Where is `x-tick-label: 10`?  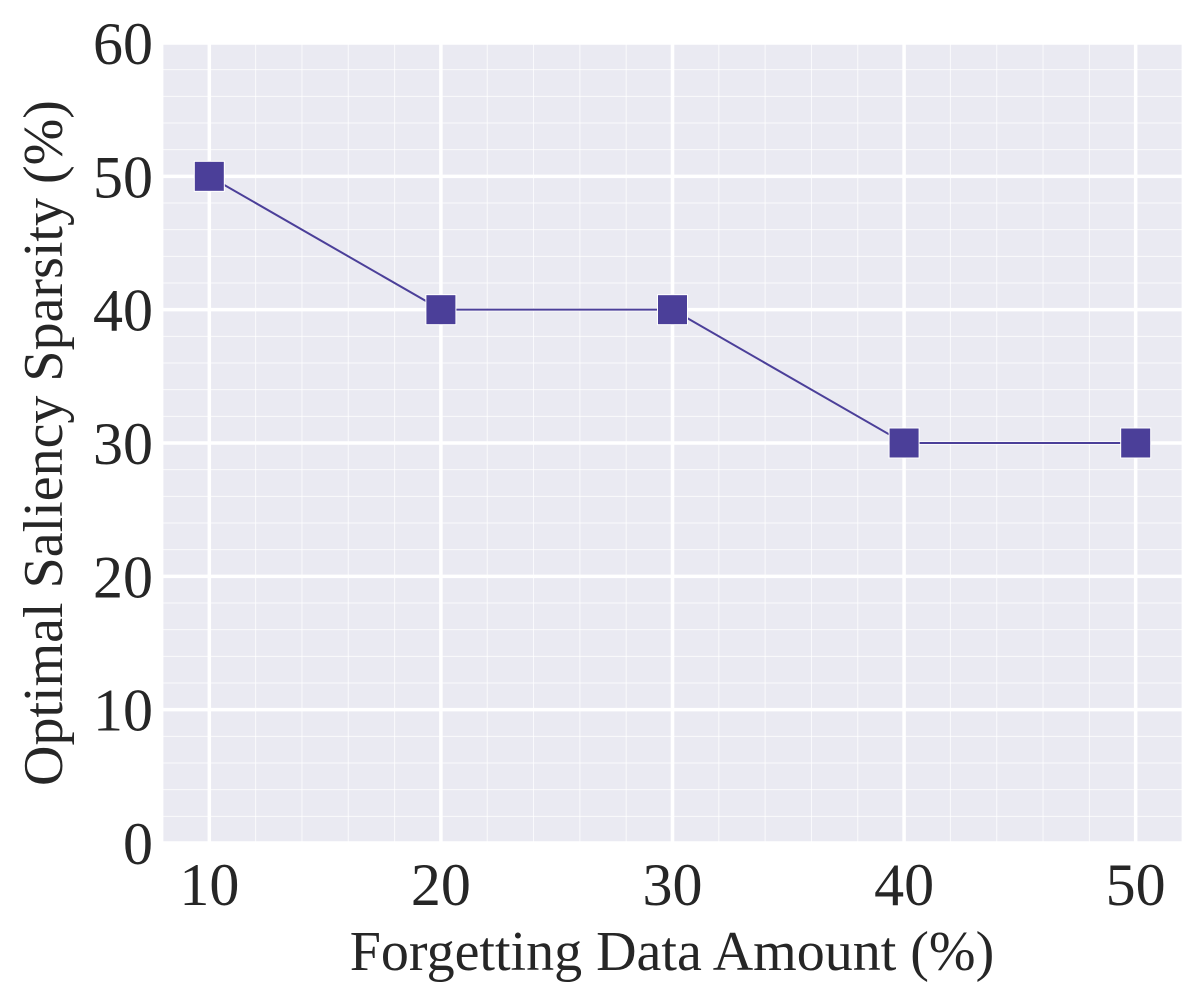
x-tick-label: 10 is located at coordinates (209, 885).